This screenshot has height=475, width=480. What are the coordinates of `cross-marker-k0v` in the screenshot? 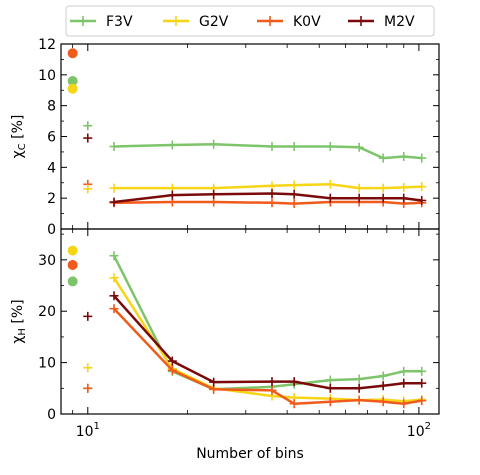 It's located at (88, 388).